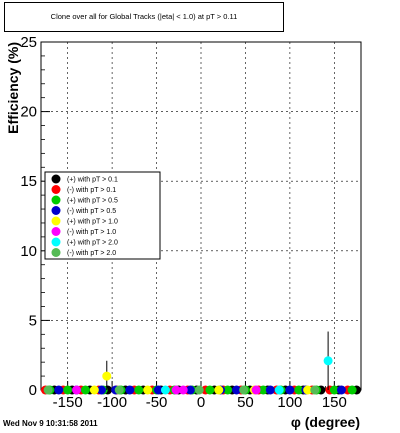 The width and height of the screenshot is (400, 433). Describe the element at coordinates (91, 211) in the screenshot. I see `legend-label: (-) with pT > 0.5` at that location.